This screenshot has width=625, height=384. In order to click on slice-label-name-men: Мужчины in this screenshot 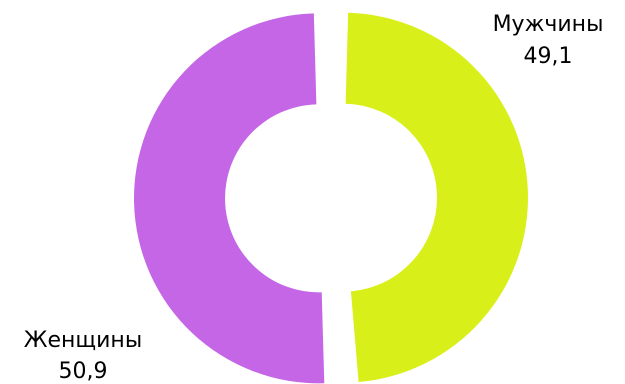, I will do `click(548, 24)`.